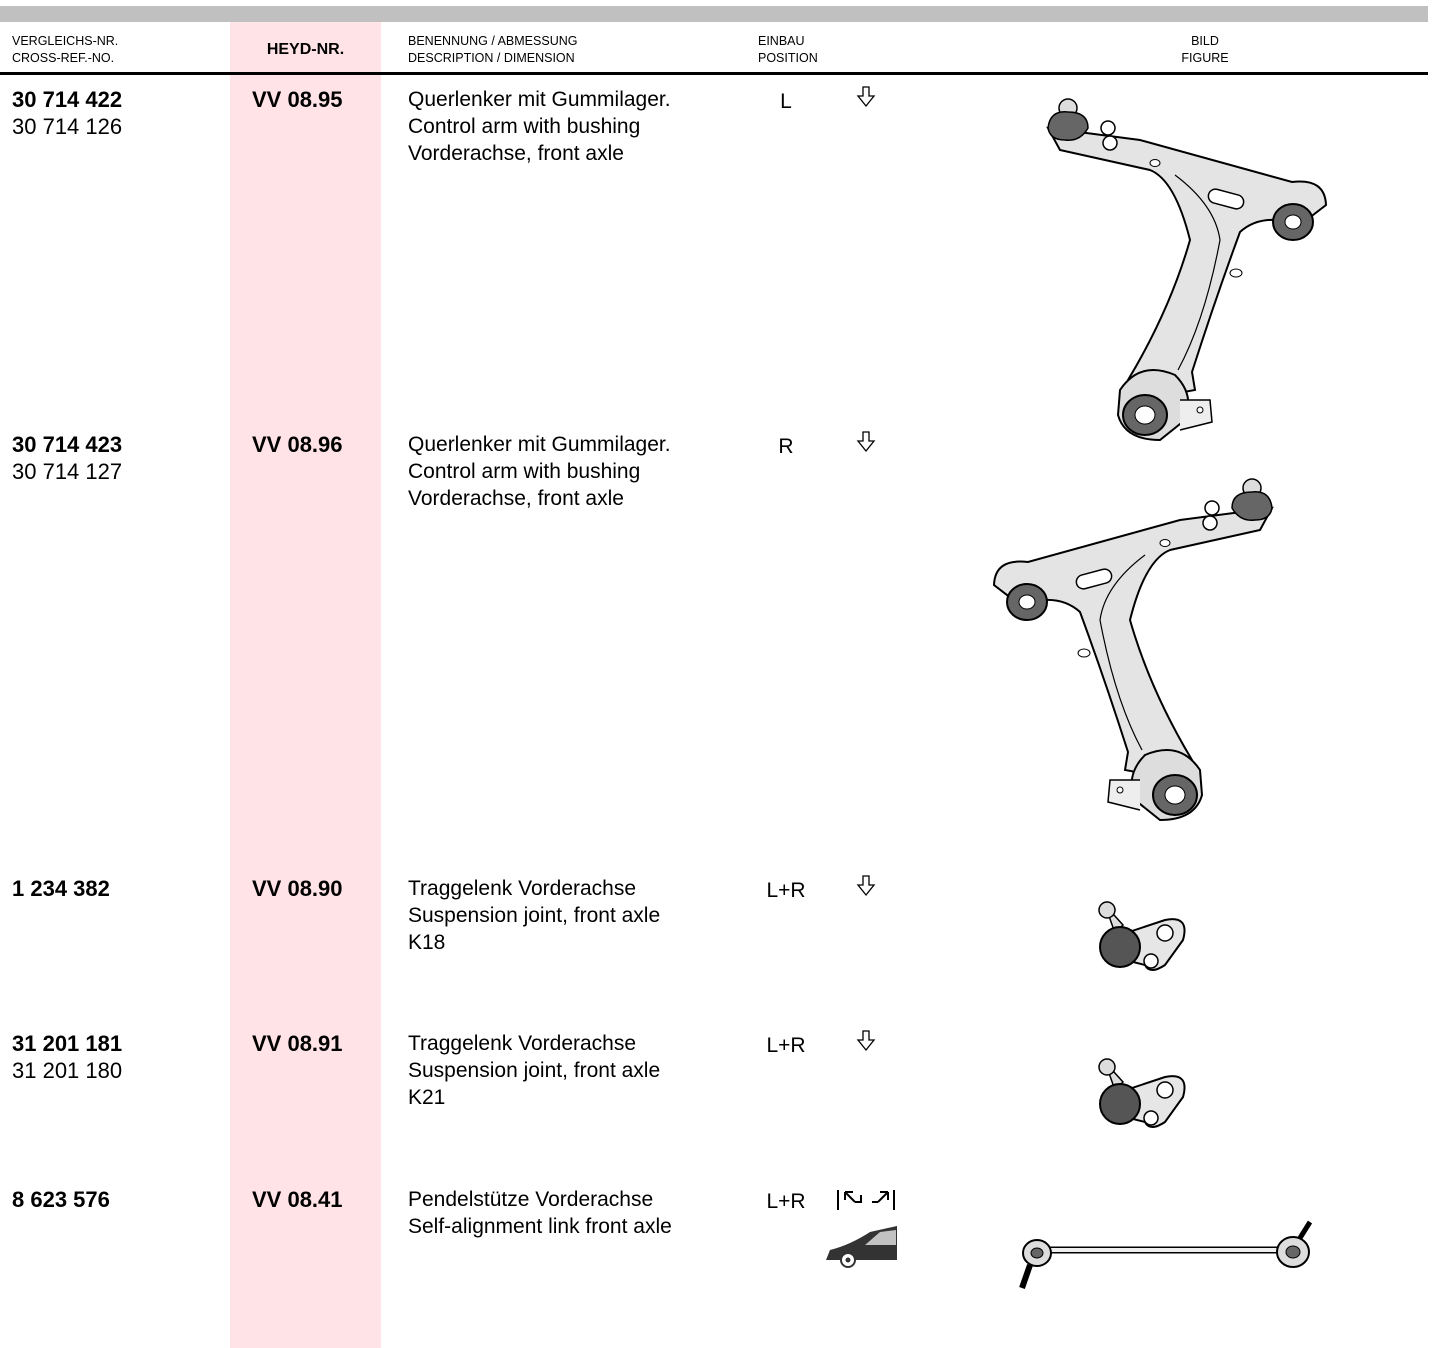 The height and width of the screenshot is (1348, 1433). Describe the element at coordinates (714, 73) in the screenshot. I see `header-rule` at that location.